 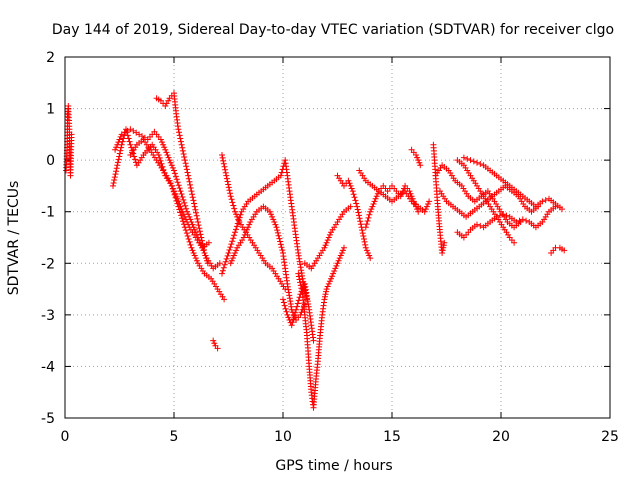 What do you see at coordinates (333, 466) in the screenshot?
I see `x-axis-label: GPS time / hours` at bounding box center [333, 466].